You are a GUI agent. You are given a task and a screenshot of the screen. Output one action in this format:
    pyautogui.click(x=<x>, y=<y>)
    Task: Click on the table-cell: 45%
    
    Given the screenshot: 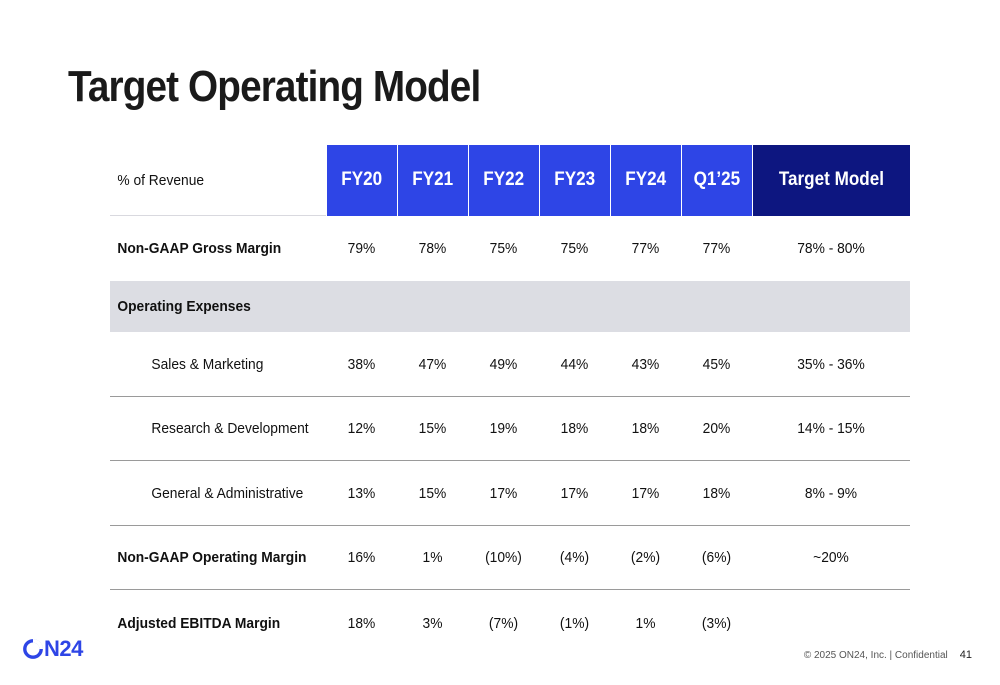 What is the action you would take?
    pyautogui.click(x=716, y=364)
    